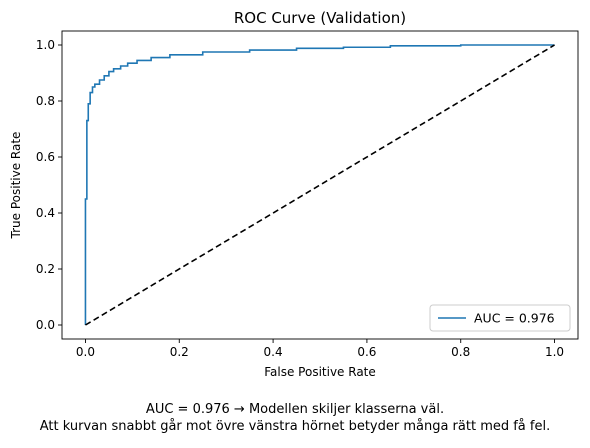  Describe the element at coordinates (320, 372) in the screenshot. I see `x-axis-label: False Positive Rate` at that location.